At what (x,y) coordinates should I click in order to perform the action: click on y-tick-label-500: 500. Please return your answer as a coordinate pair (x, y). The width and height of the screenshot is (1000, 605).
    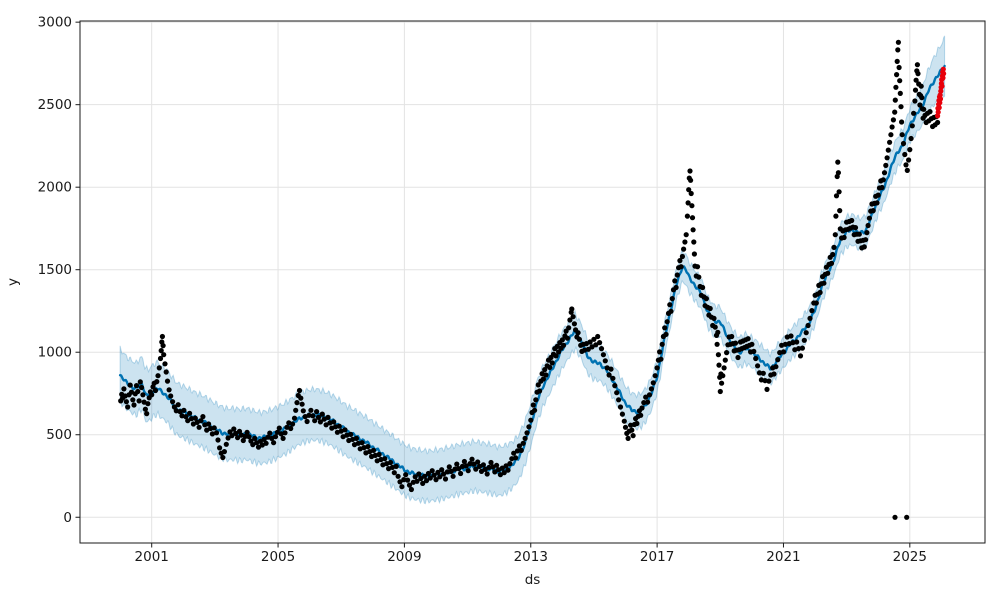
    Looking at the image, I should click on (59, 435).